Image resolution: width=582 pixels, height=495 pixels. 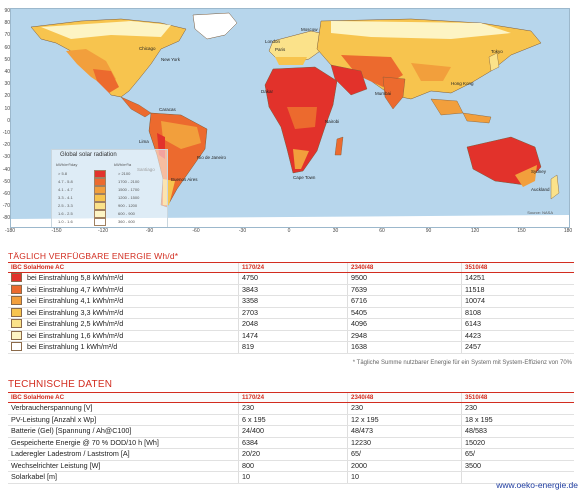 I want to click on row-label: bei Einstrahlung 4,7 kWh/m²/d, so click(x=75, y=289).